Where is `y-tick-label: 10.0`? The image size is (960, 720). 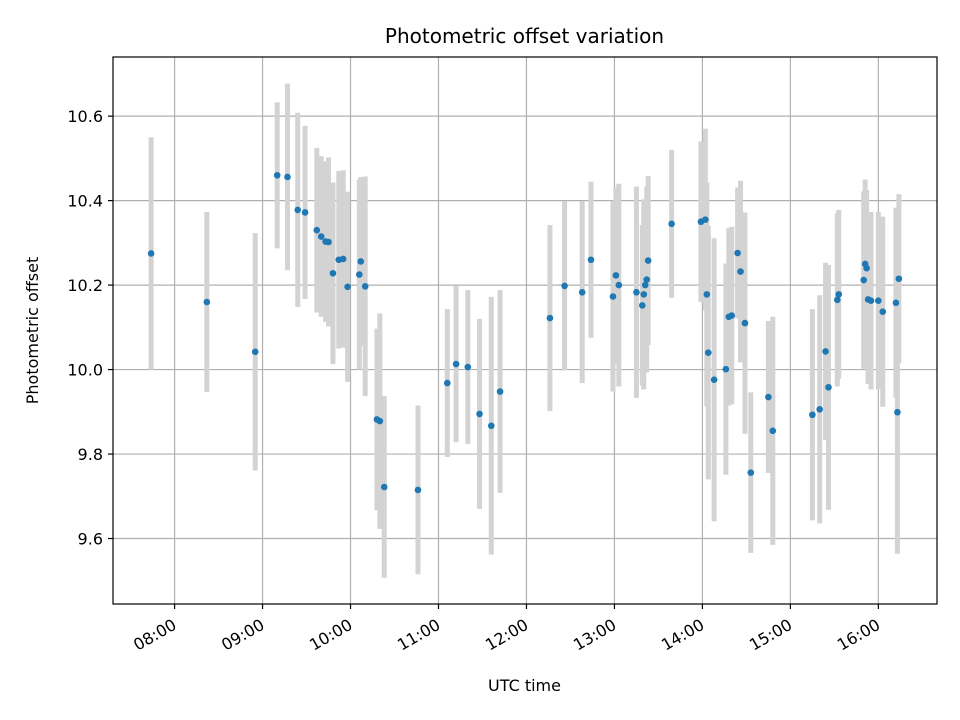
y-tick-label: 10.0 is located at coordinates (85, 370).